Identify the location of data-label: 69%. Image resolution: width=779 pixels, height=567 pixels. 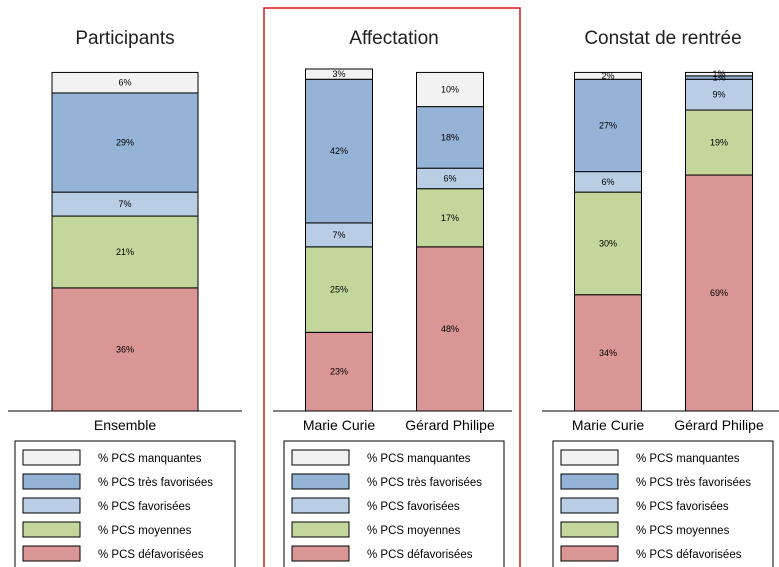
(719, 293).